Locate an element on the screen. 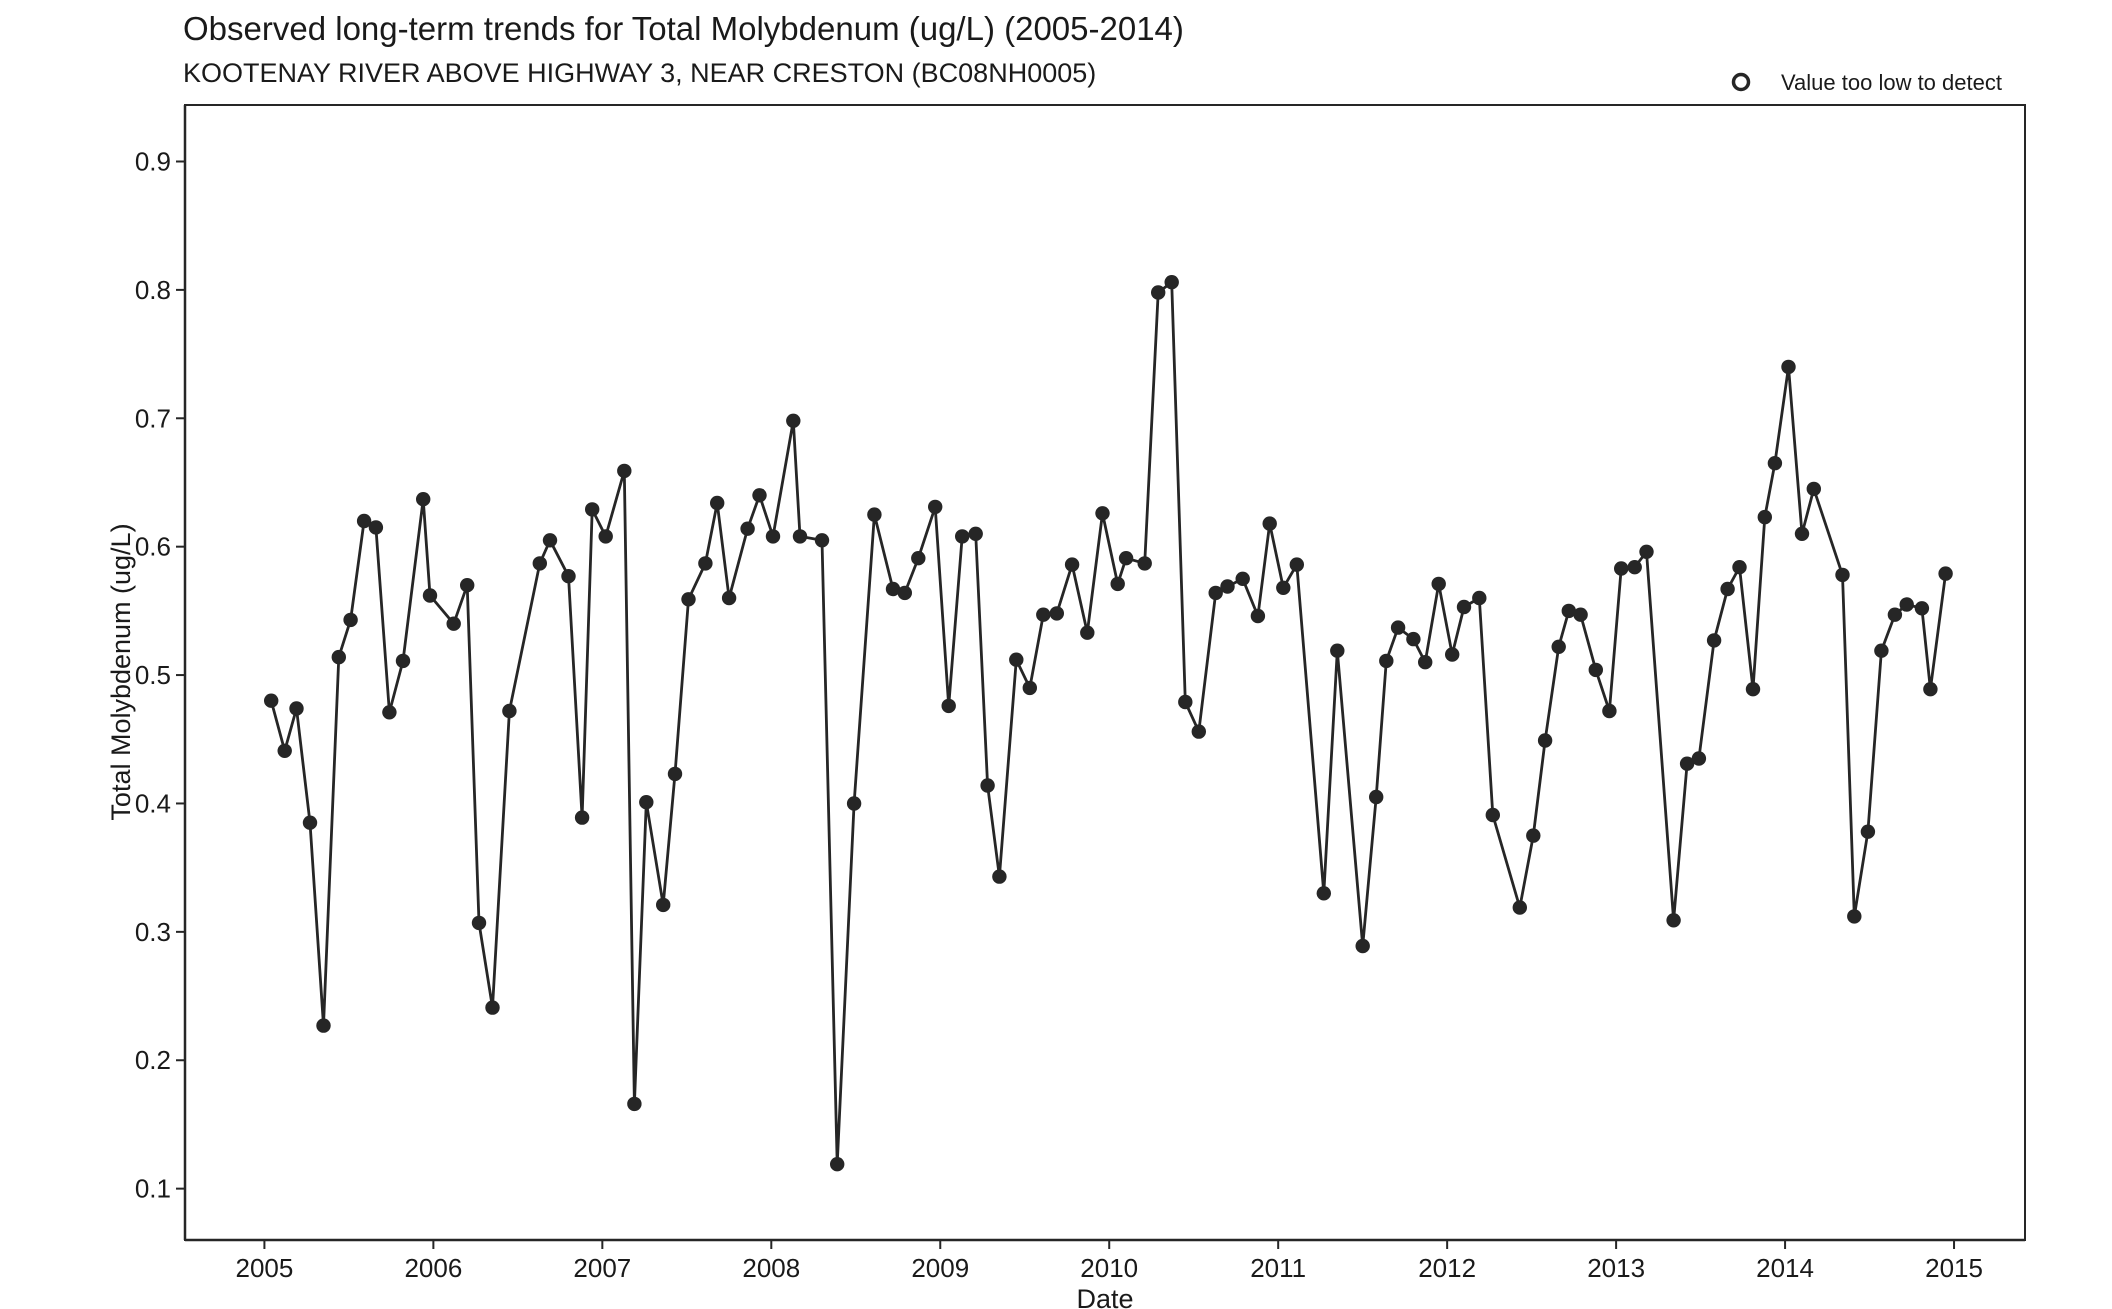 This screenshot has height=1309, width=2112. y-axis-title: Total Molybdenum (ug/L) is located at coordinates (121, 671).